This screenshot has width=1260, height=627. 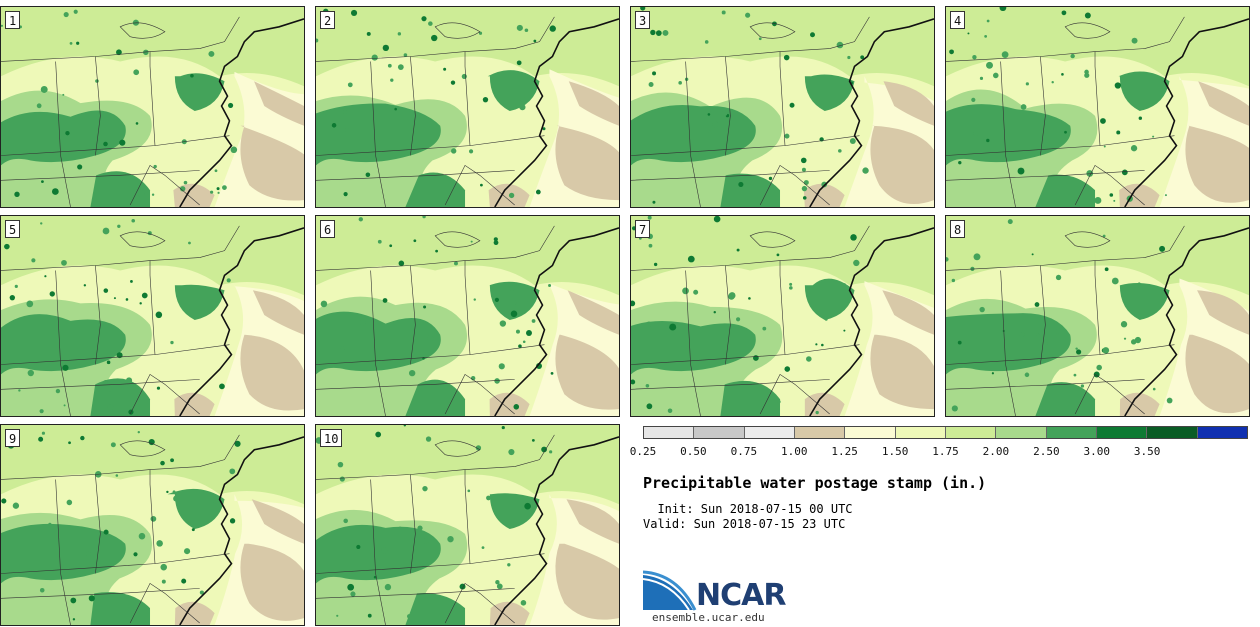 I want to click on map-panel: 8, so click(x=1097, y=316).